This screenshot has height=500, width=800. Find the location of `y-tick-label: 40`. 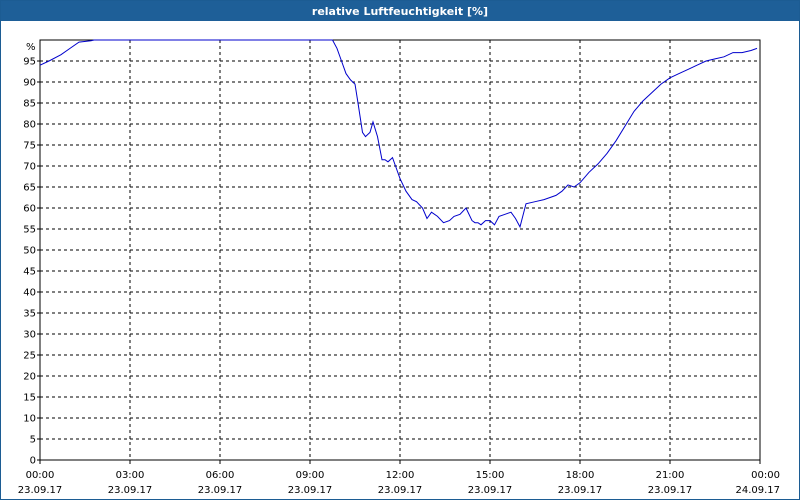

y-tick-label: 40 is located at coordinates (29, 293).